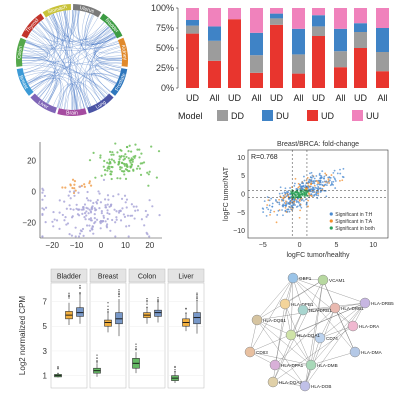 Image resolution: width=400 pixels, height=400 pixels. What do you see at coordinates (222, 115) in the screenshot?
I see `legend-swatch-dd` at bounding box center [222, 115].